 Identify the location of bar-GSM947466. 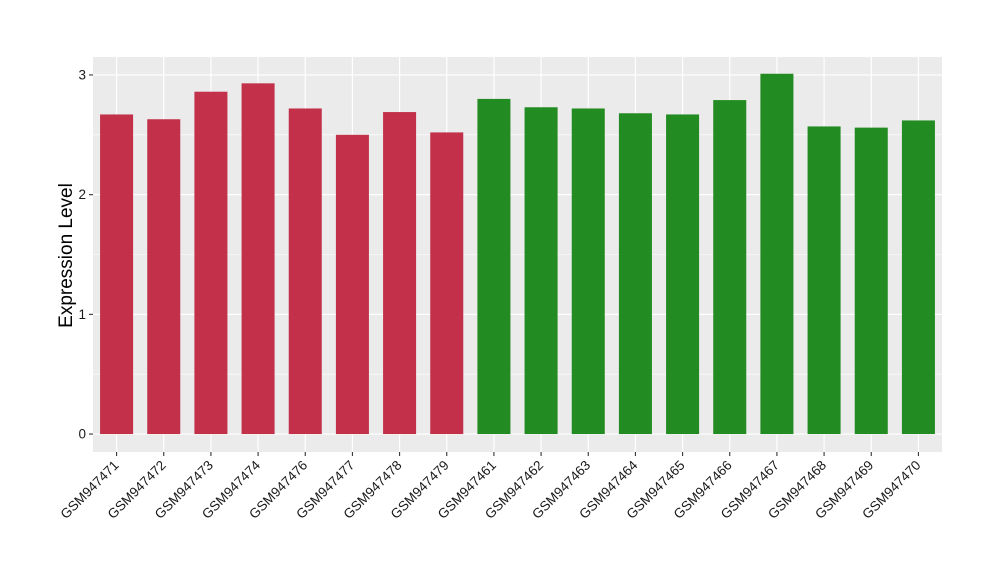
(730, 267).